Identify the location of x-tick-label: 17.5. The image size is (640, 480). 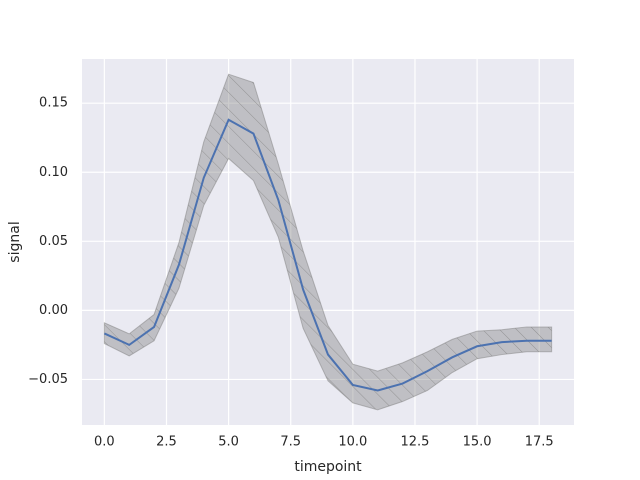
(539, 442).